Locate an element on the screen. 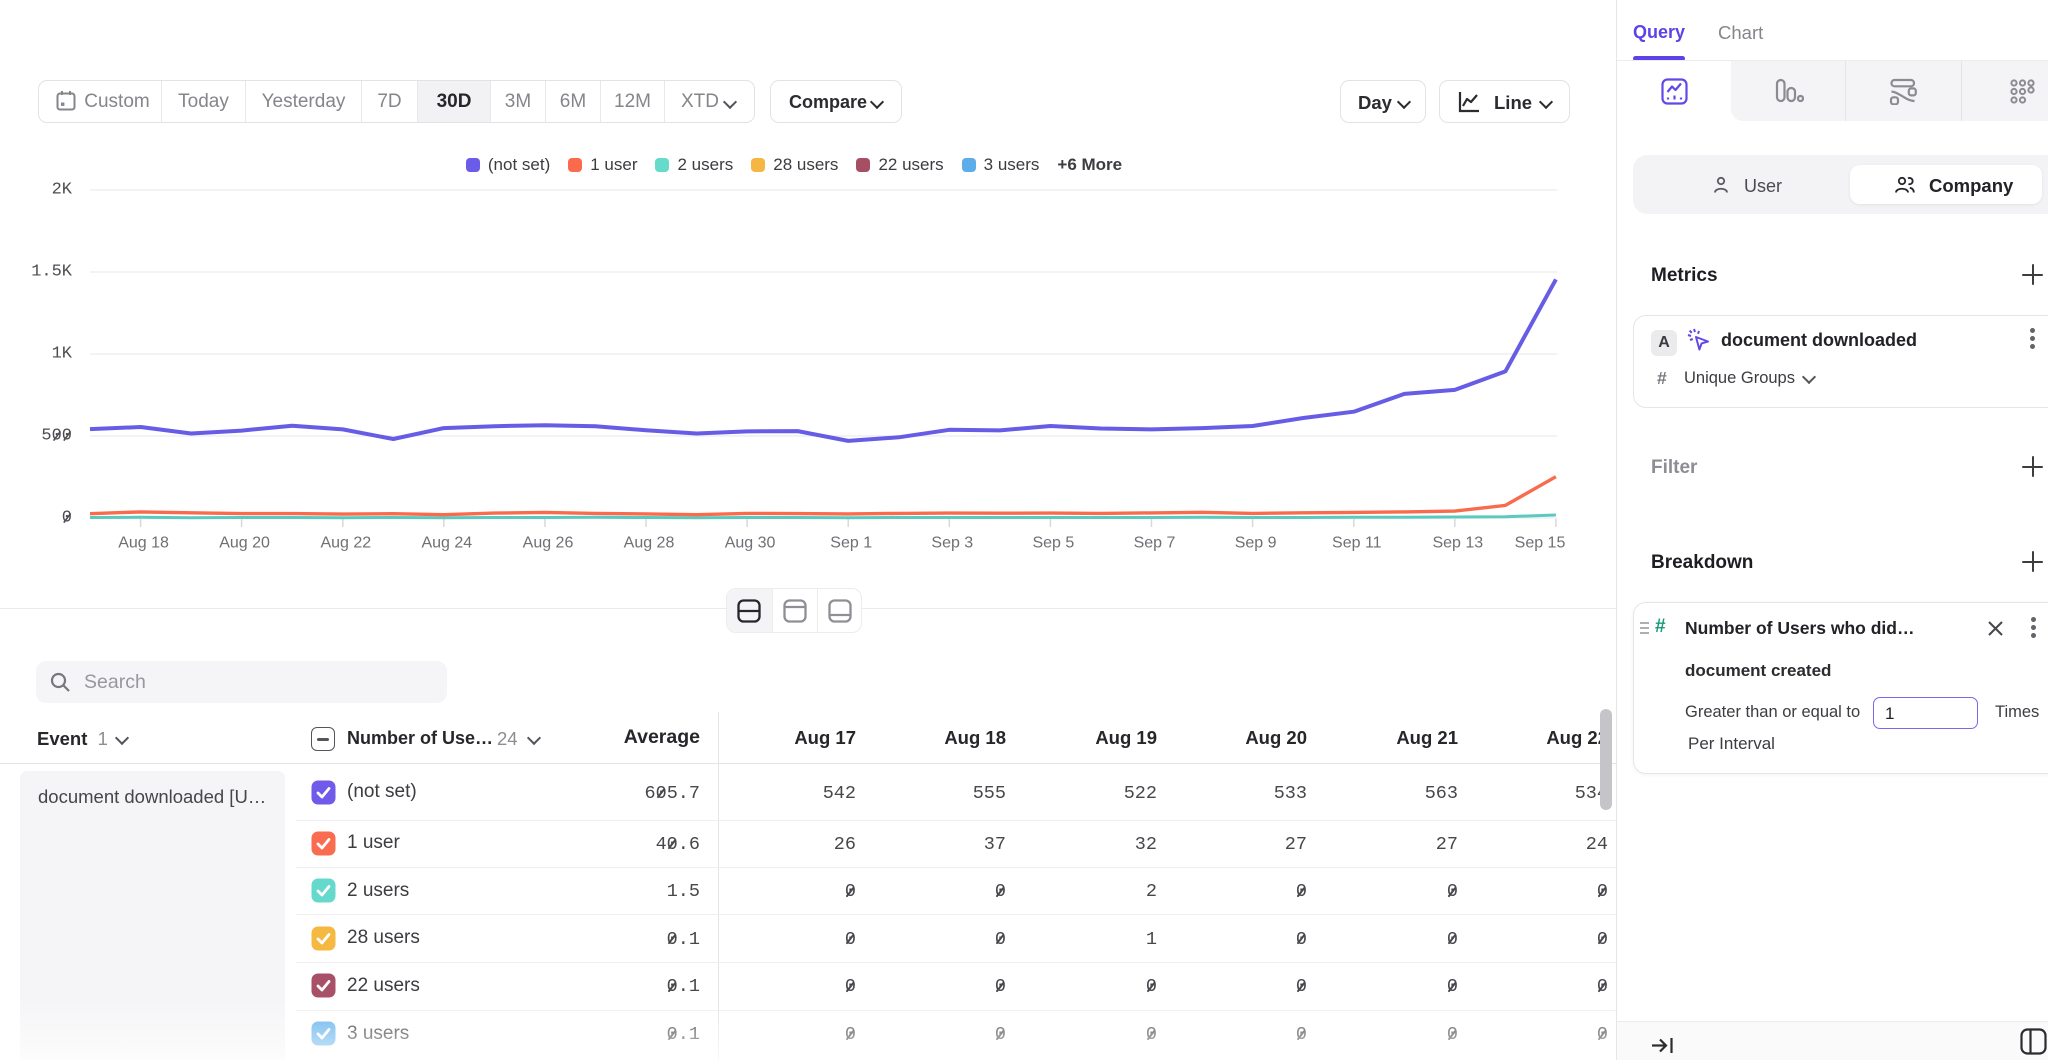 The width and height of the screenshot is (2048, 1060). svg-text: Sep 5 is located at coordinates (1053, 542).